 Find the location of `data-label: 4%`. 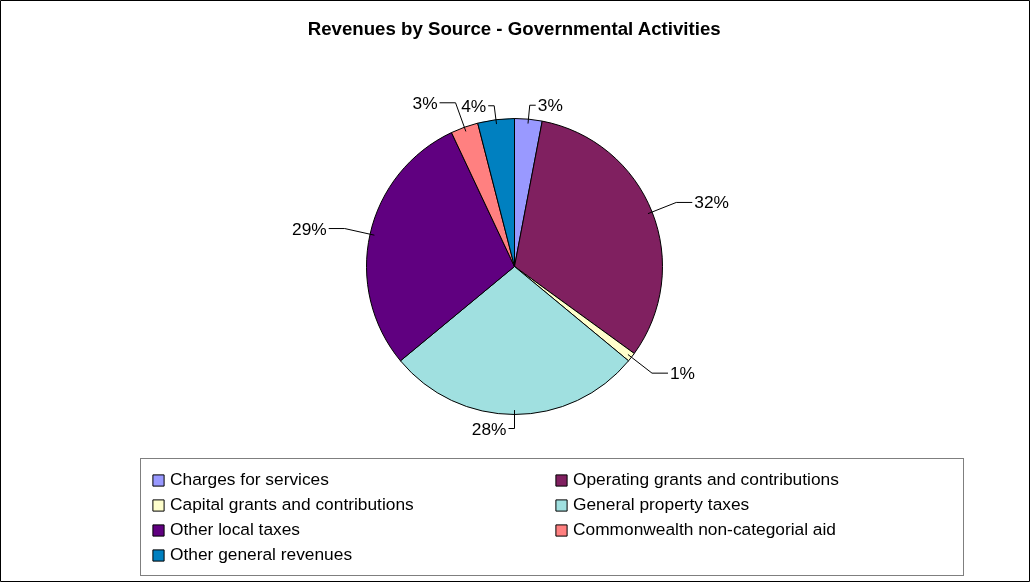

data-label: 4% is located at coordinates (474, 105).